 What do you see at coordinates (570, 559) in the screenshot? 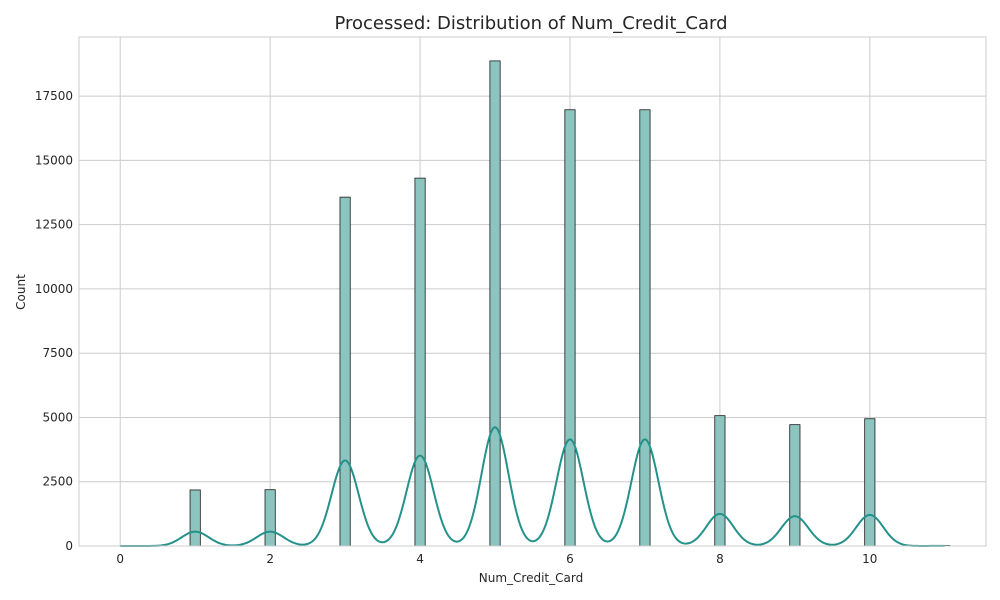
I see `x-tick-label: 6` at bounding box center [570, 559].